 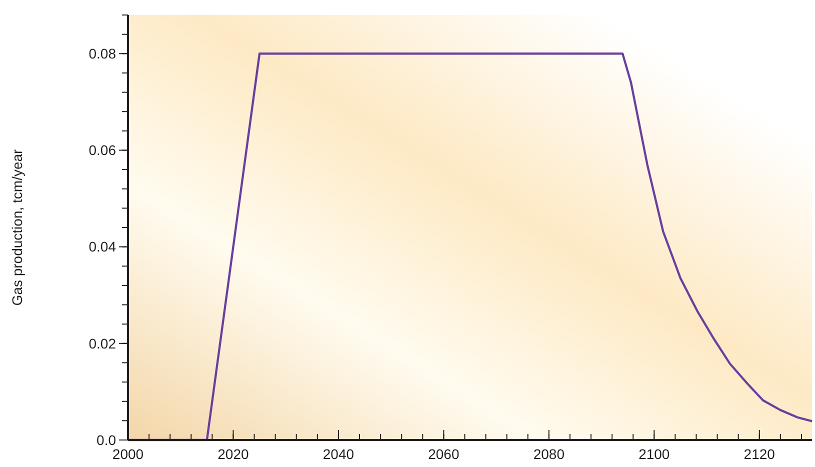 What do you see at coordinates (17, 227) in the screenshot?
I see `y-axis-title: Gas production, tcm/year` at bounding box center [17, 227].